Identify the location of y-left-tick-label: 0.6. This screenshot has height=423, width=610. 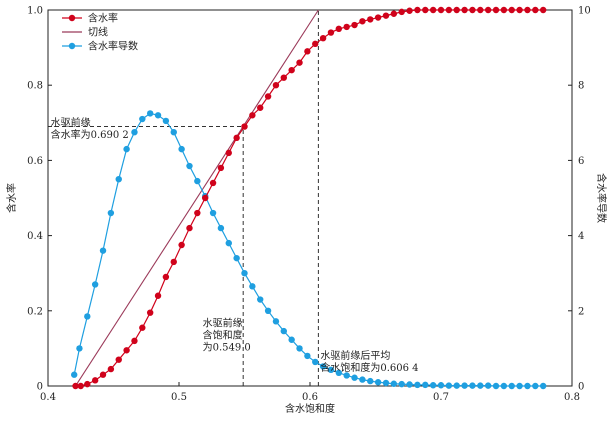
(35, 161).